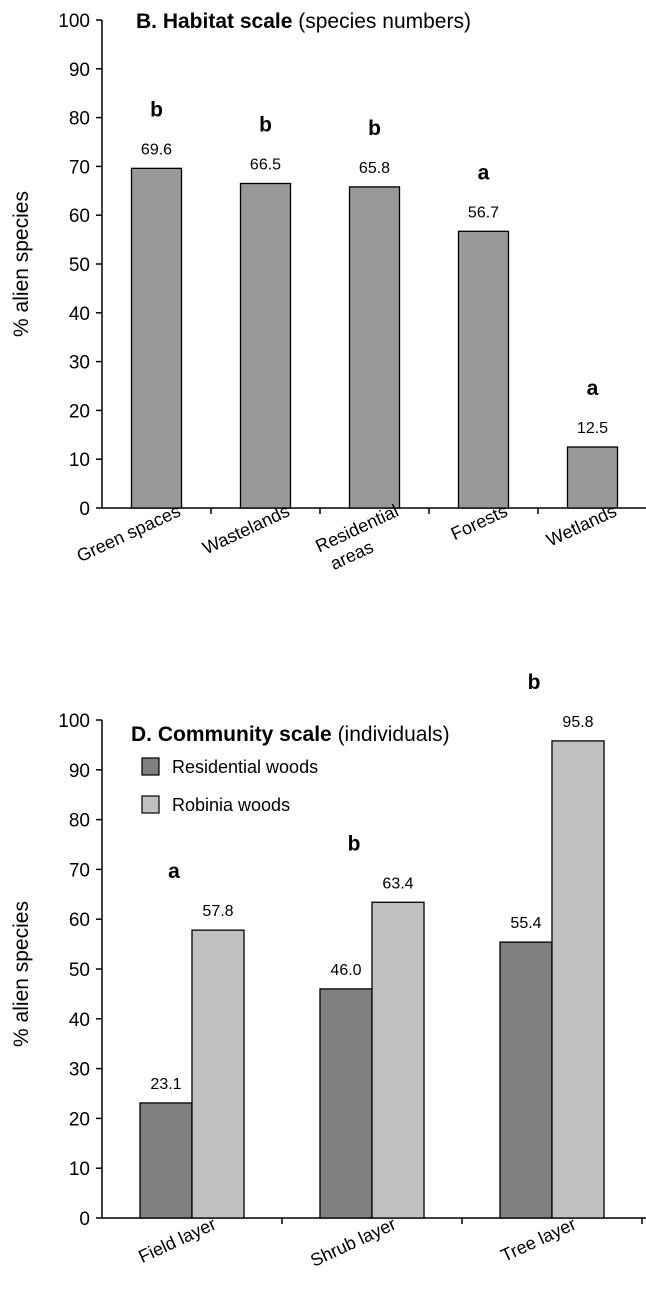 The image size is (646, 1311). What do you see at coordinates (229, 786) in the screenshot?
I see `legend: Residential woods Robinia woods` at bounding box center [229, 786].